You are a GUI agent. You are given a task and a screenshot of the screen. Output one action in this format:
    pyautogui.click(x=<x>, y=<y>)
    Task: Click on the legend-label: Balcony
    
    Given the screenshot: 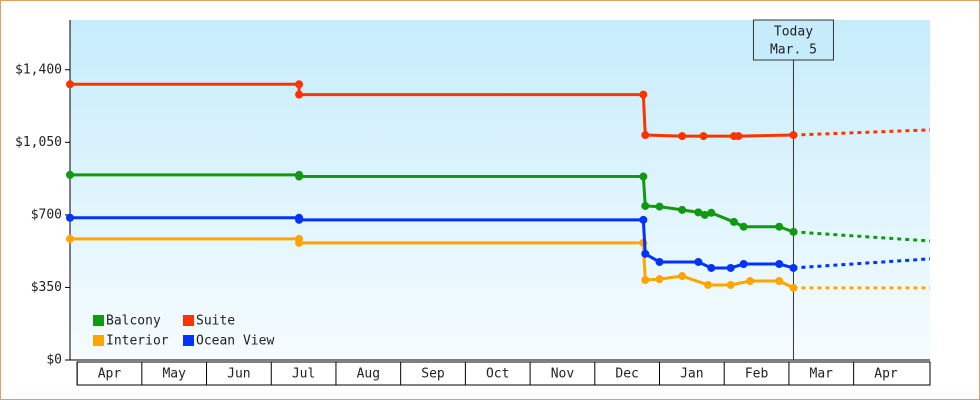 What is the action you would take?
    pyautogui.click(x=133, y=321)
    